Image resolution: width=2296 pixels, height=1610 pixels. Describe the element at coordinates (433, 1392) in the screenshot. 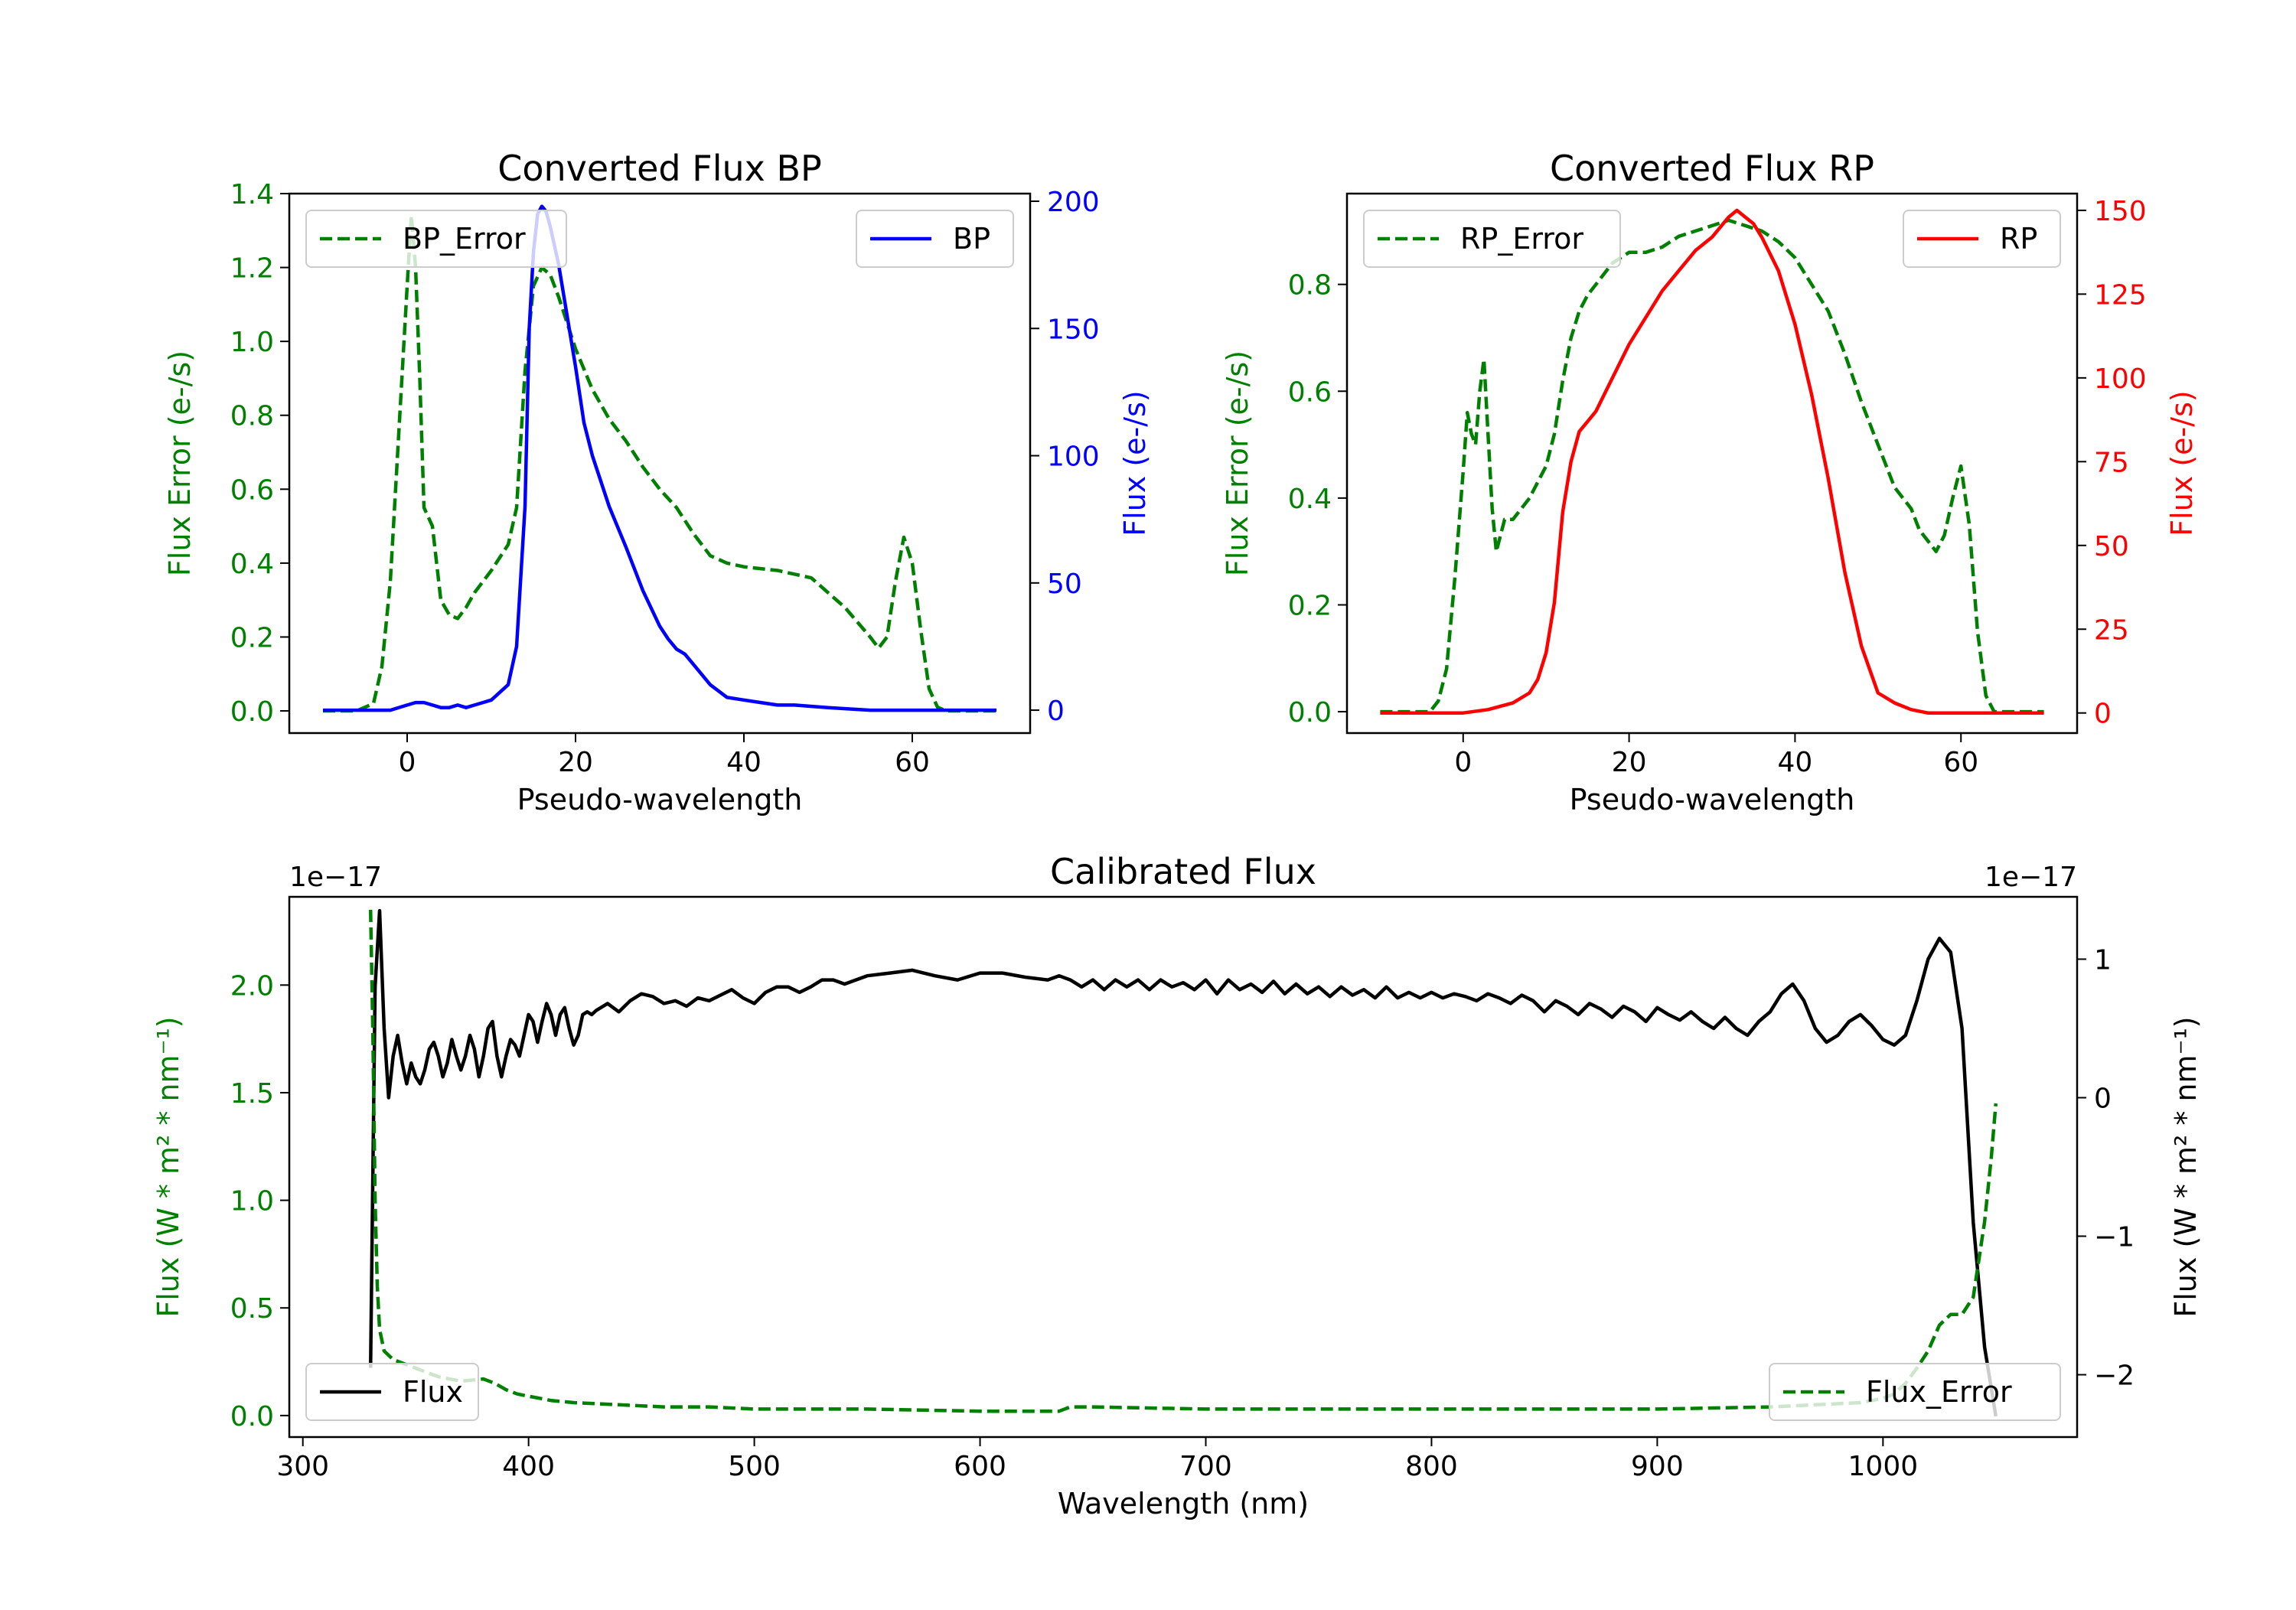

I see `legend-label: Flux` at that location.